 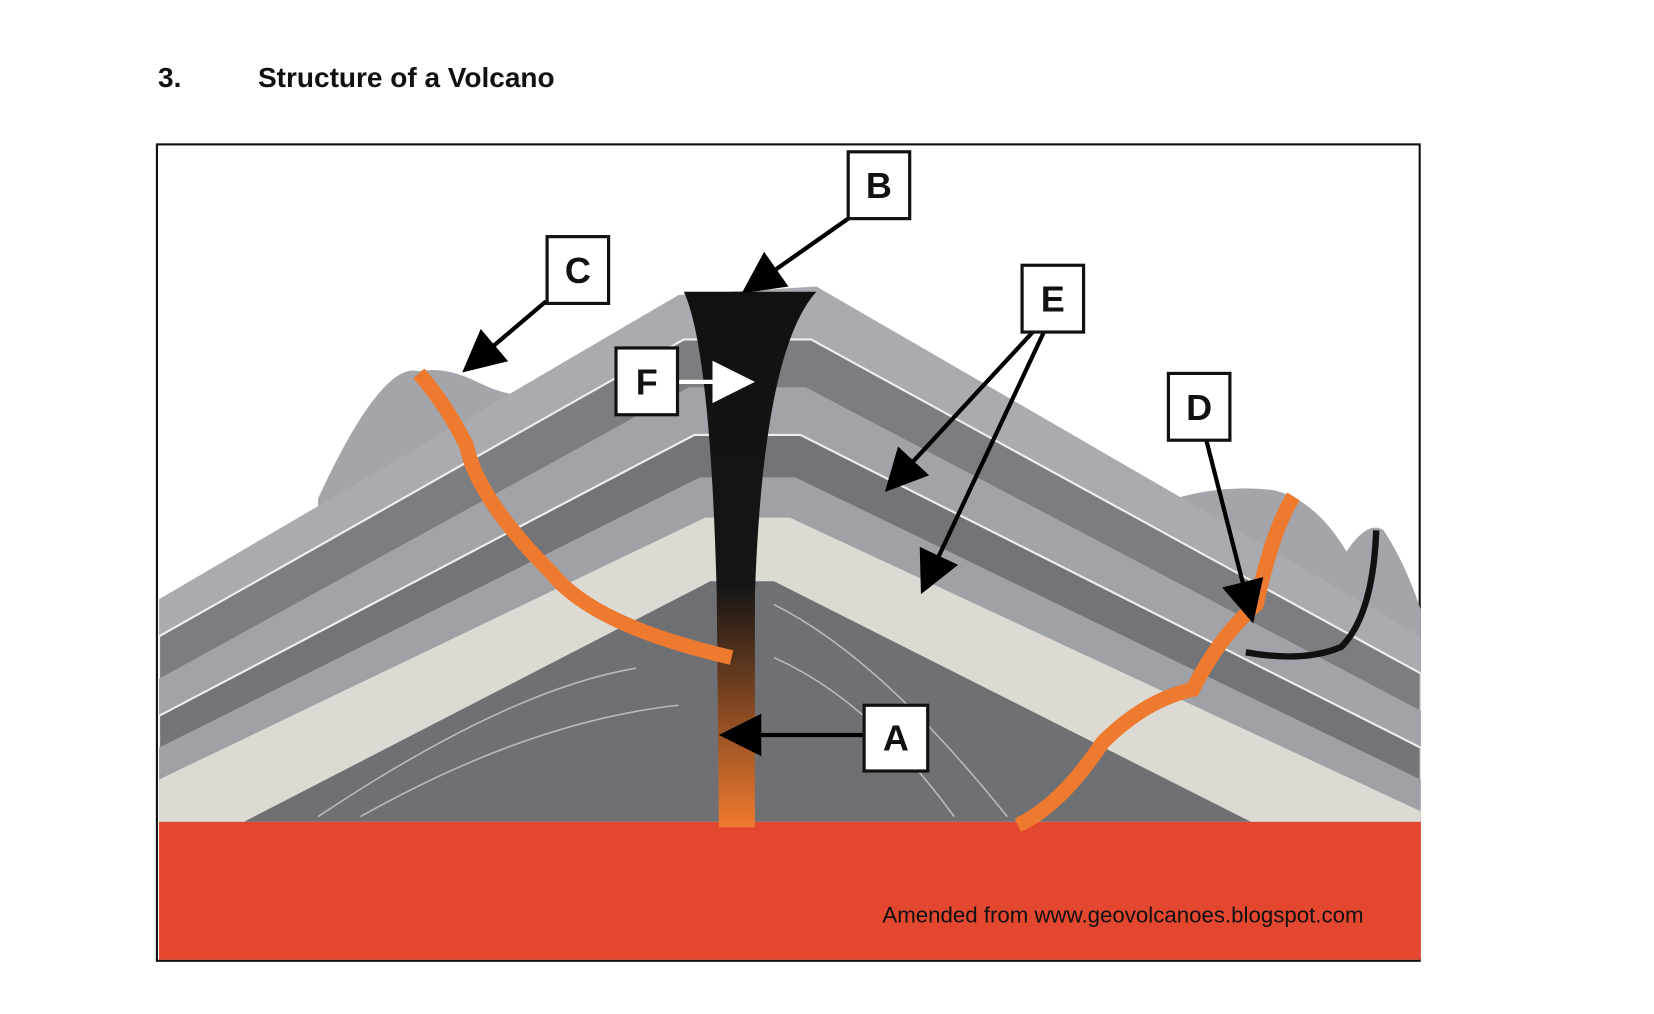 I want to click on label: F, so click(x=647, y=381).